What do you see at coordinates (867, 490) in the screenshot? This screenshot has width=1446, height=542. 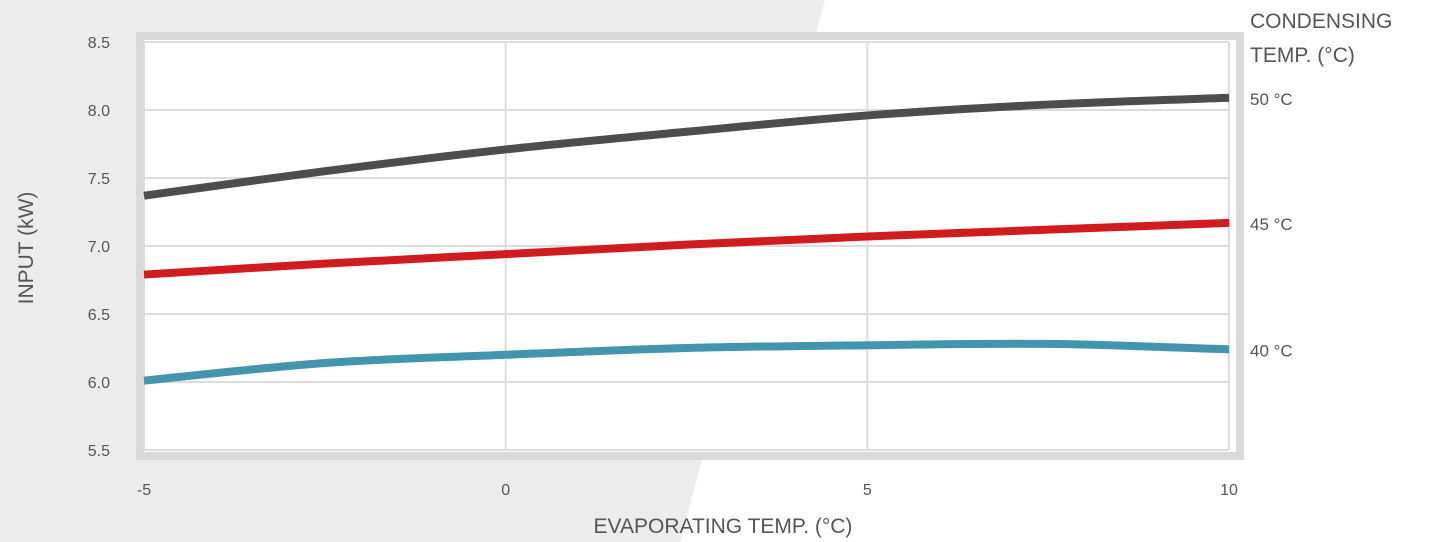 I see `x-tick-label: 5` at bounding box center [867, 490].